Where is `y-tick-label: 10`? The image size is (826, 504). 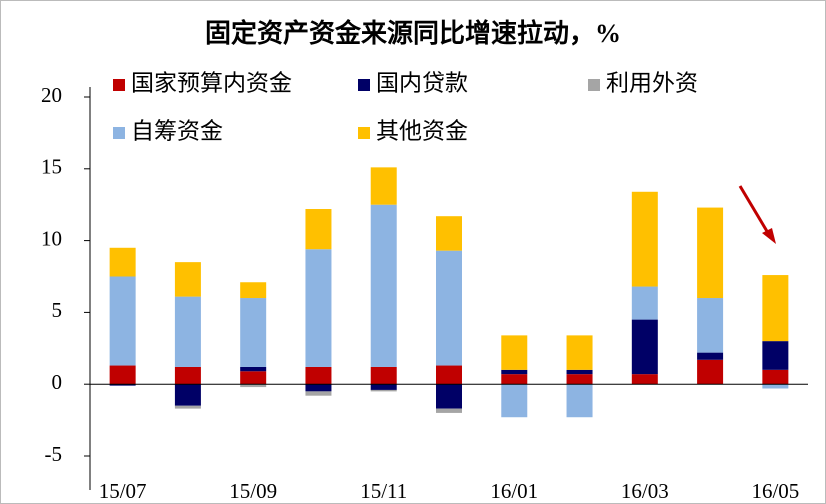 y-tick-label: 10 is located at coordinates (51, 238).